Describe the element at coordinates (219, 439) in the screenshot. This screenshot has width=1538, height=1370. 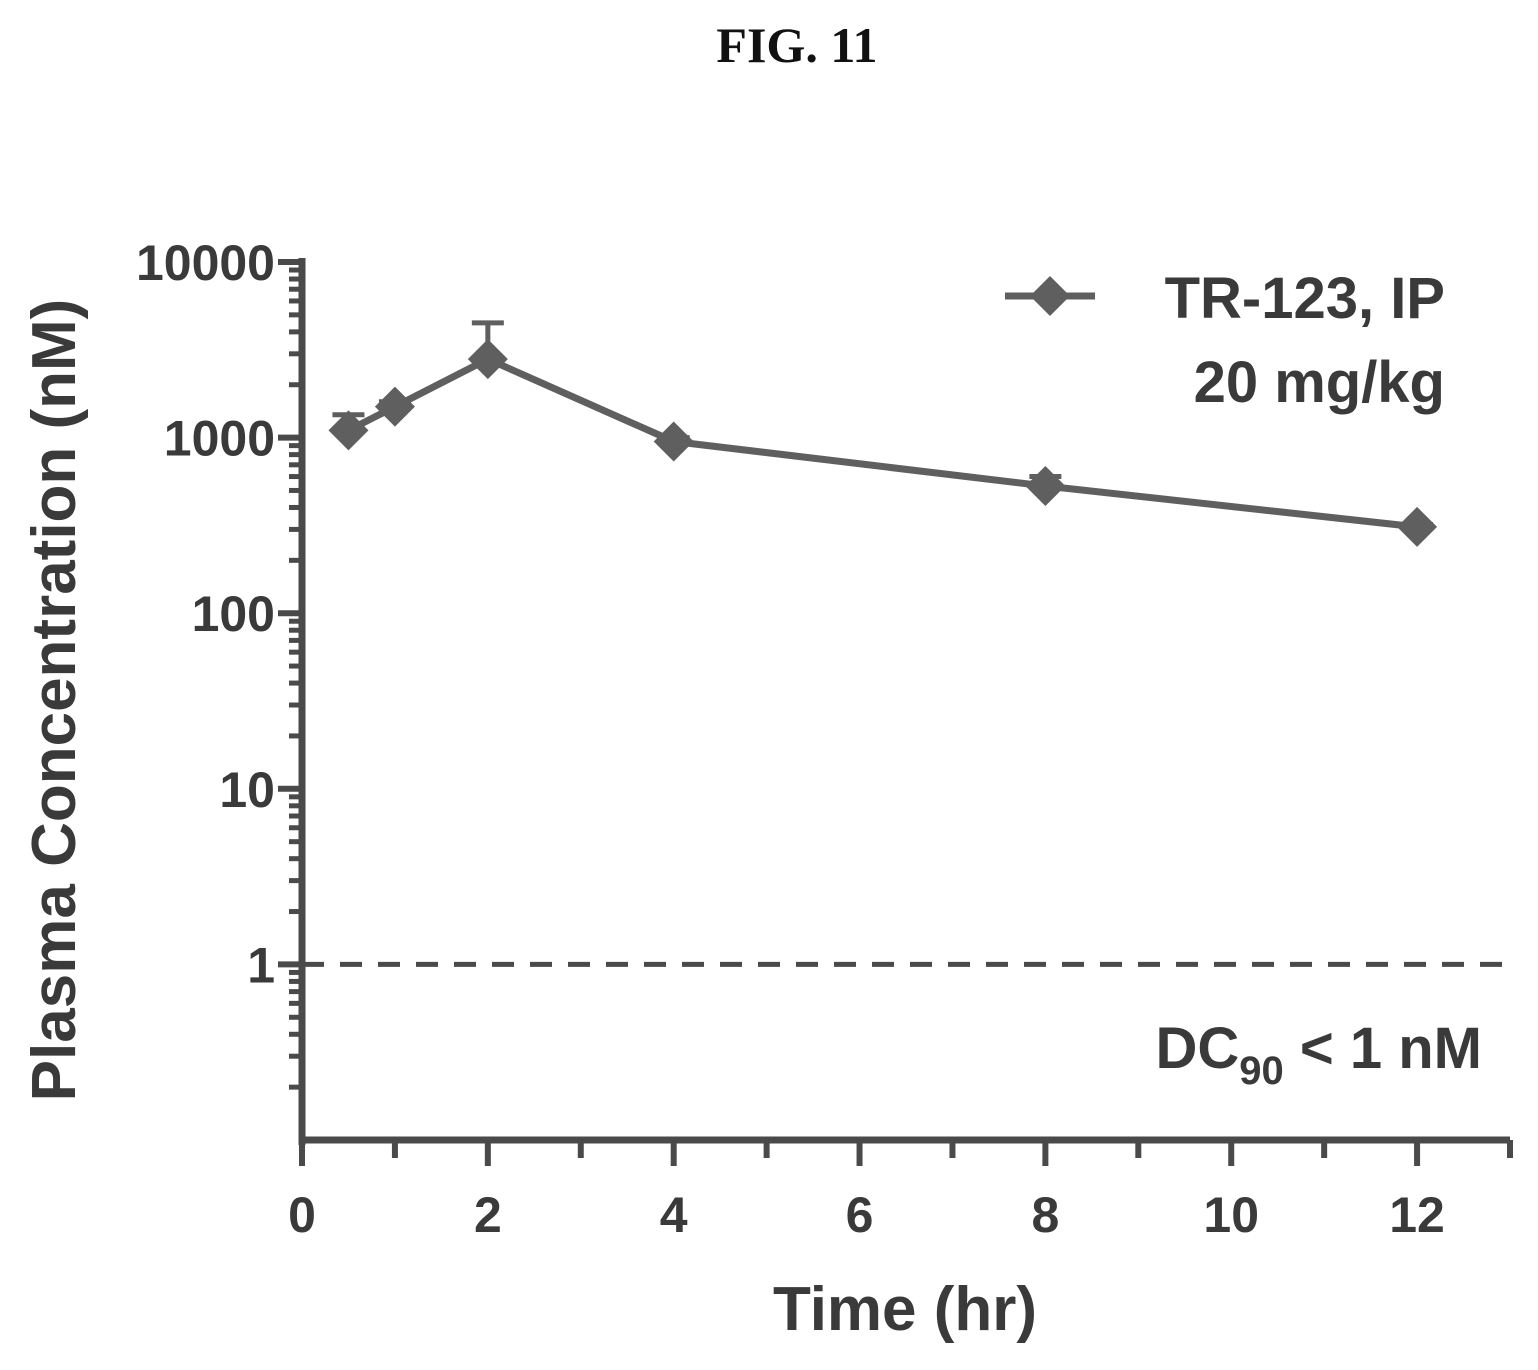
I see `y-tick-label-1000: 1000` at that location.